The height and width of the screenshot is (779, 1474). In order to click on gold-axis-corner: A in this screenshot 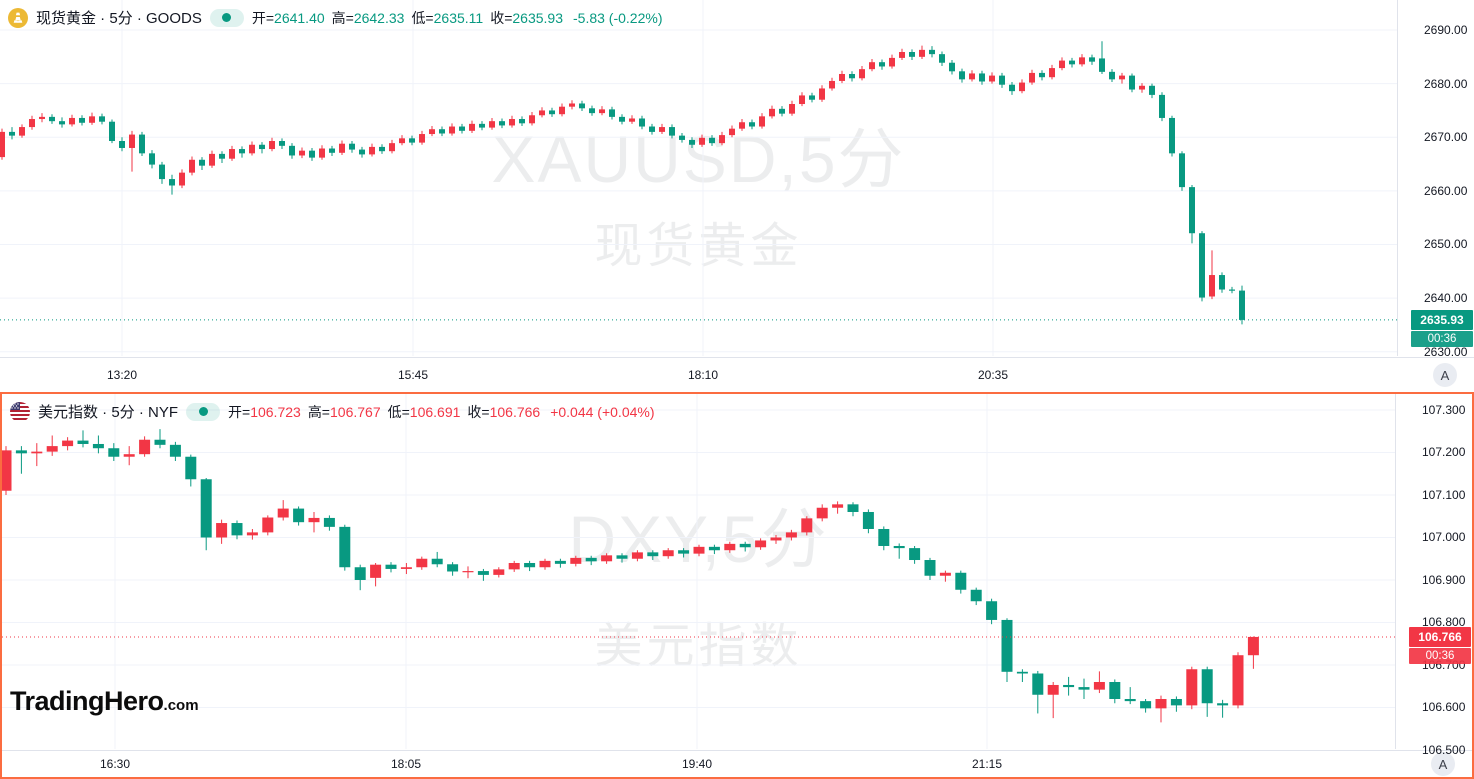, I will do `click(1435, 375)`.